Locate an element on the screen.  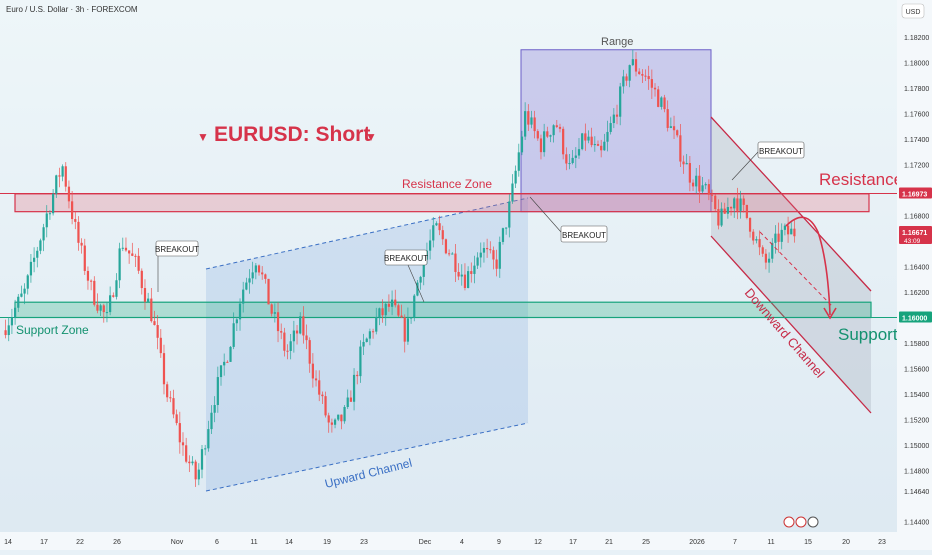
price-axis is located at coordinates (914, 275).